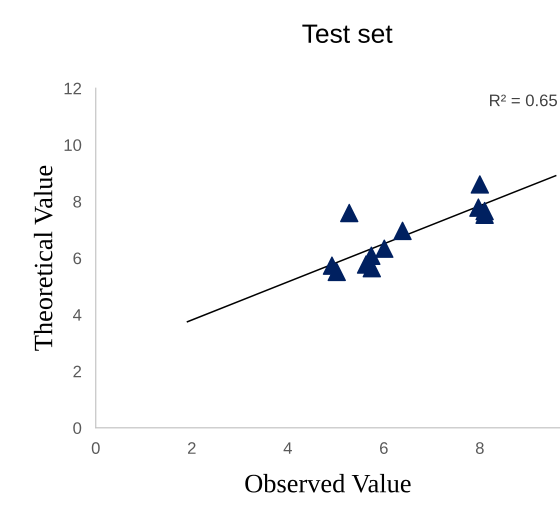 The height and width of the screenshot is (513, 560). What do you see at coordinates (43, 258) in the screenshot?
I see `y-axis-title: Theoretical Value` at bounding box center [43, 258].